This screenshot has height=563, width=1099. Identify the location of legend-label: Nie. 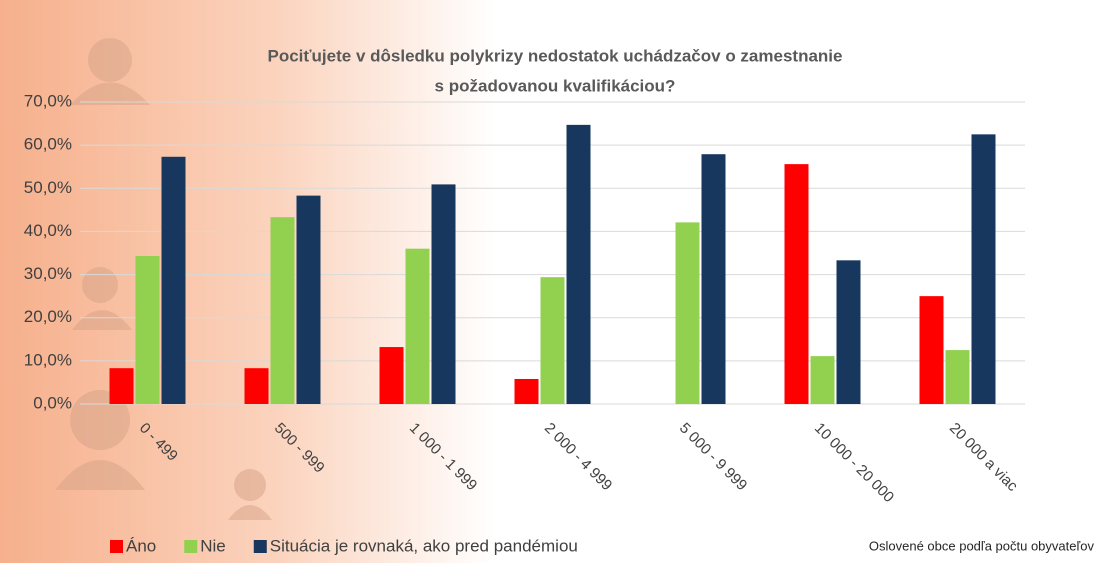
(213, 545).